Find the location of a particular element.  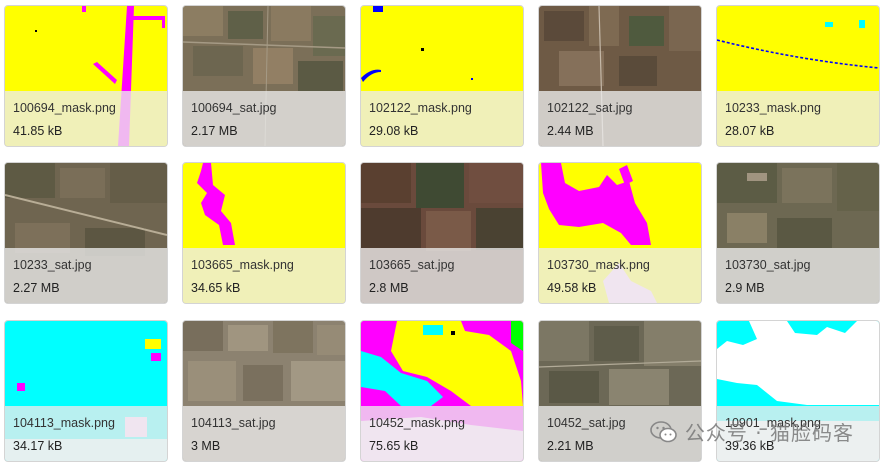

file-tile: 102122_mask.png 29.08 kB is located at coordinates (442, 76).